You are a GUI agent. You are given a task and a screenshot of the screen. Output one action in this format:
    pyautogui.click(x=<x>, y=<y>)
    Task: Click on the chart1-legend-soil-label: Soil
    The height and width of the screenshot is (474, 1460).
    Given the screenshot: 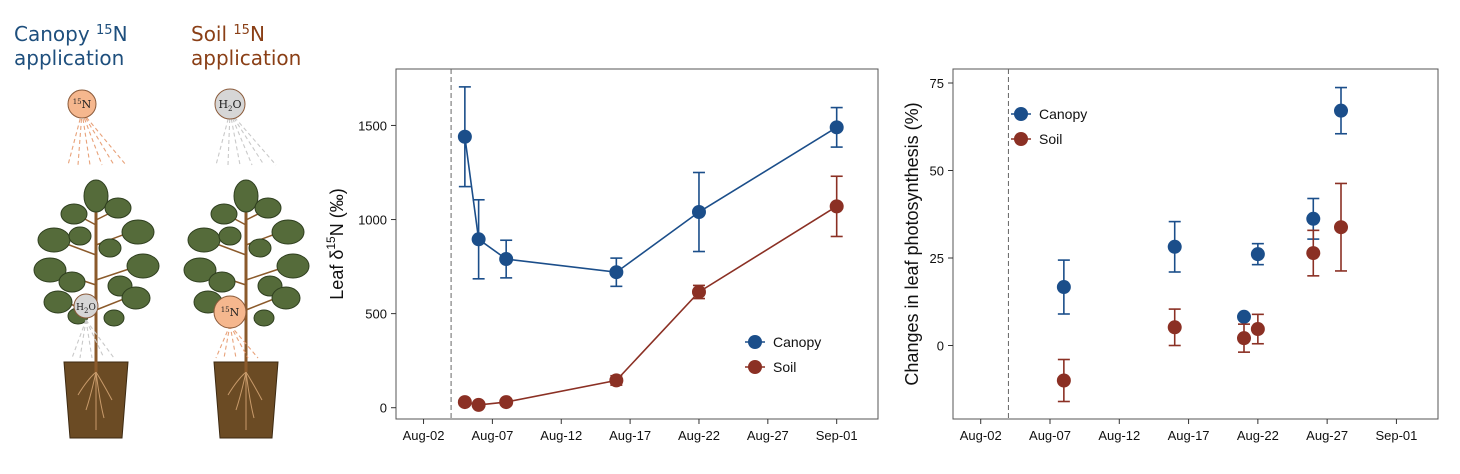 What is the action you would take?
    pyautogui.click(x=784, y=367)
    